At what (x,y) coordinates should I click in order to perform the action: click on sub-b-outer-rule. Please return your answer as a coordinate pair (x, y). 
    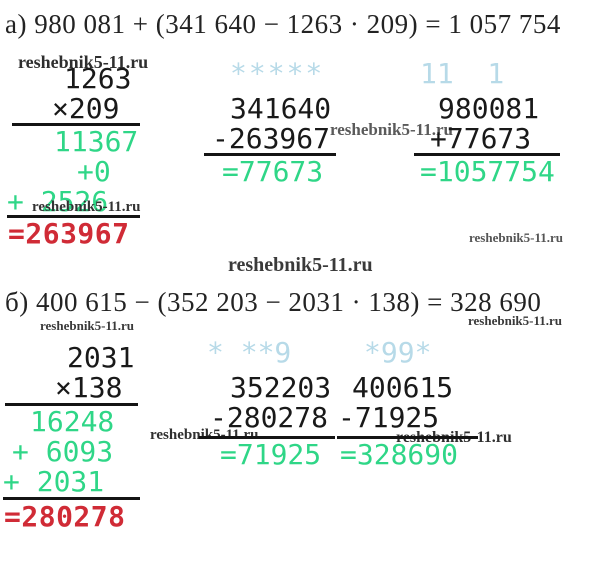
    Looking at the image, I should click on (407, 437).